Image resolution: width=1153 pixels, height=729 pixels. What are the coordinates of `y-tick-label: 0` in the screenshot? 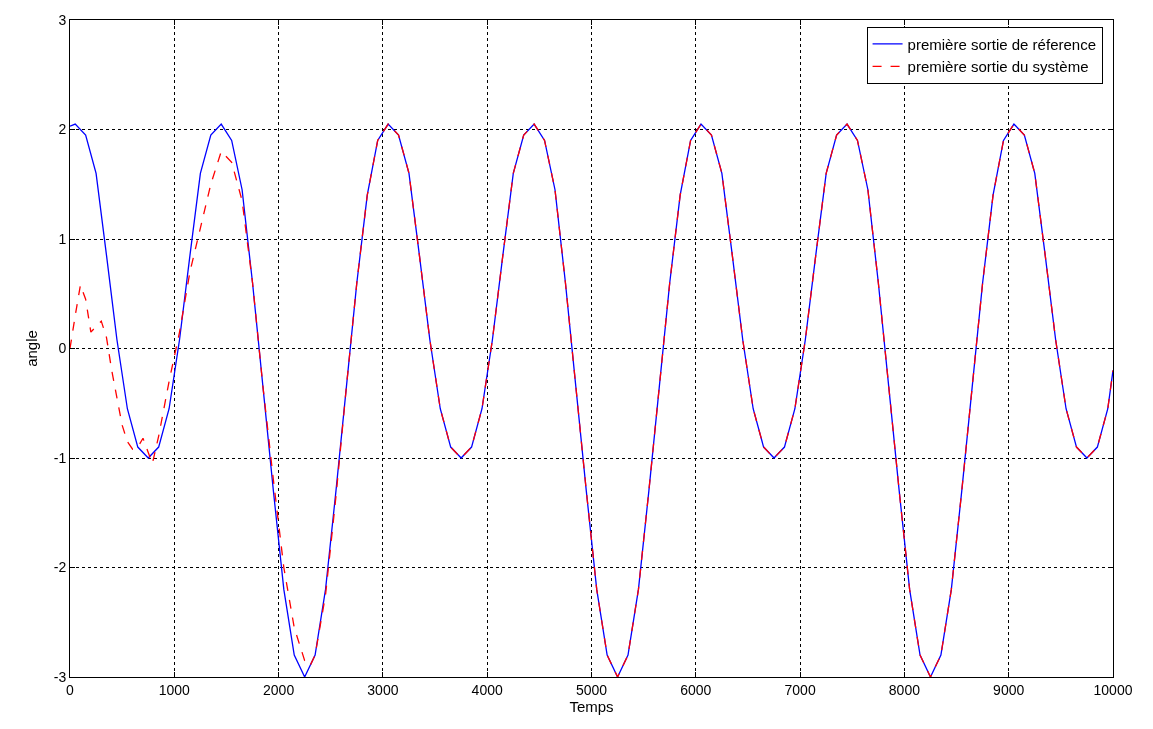 It's located at (62, 348).